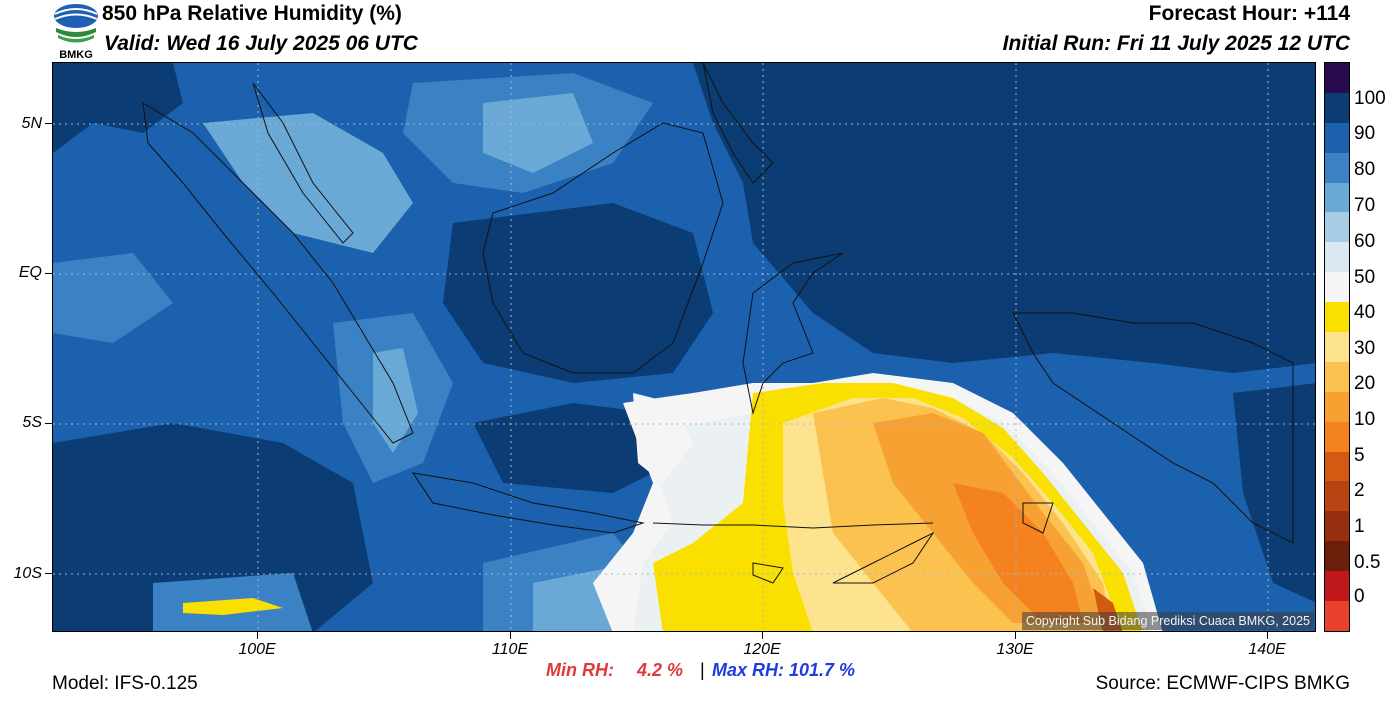 This screenshot has width=1400, height=709. Describe the element at coordinates (1370, 98) in the screenshot. I see `colorbar-label: 100` at that location.